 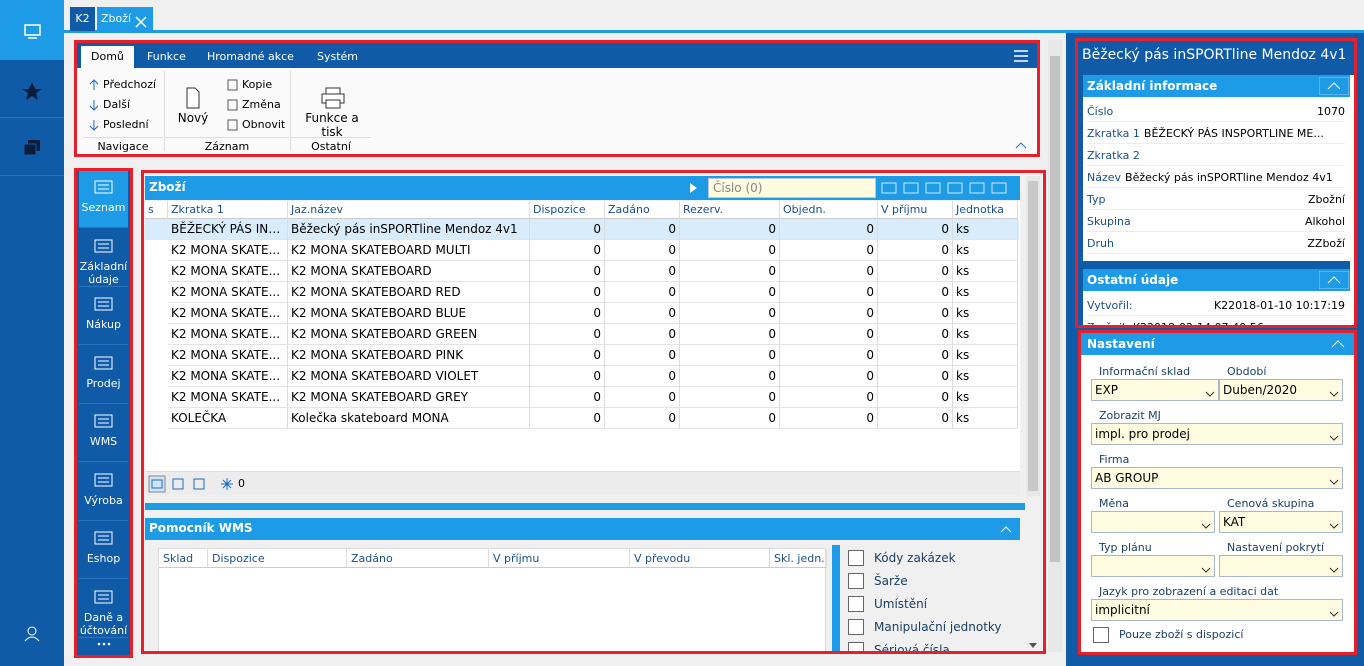 I want to click on column-header: Zadáno, so click(x=418, y=558).